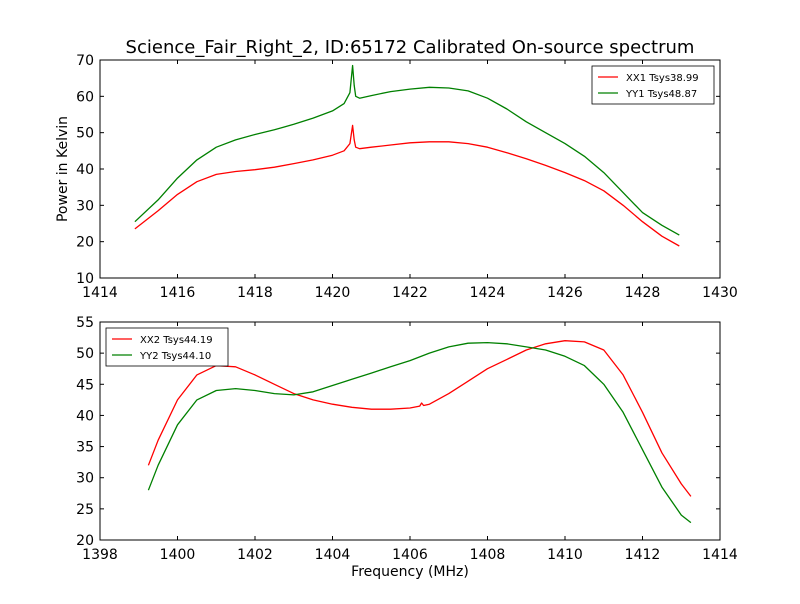 The image size is (800, 604). Describe the element at coordinates (488, 555) in the screenshot. I see `x-tick-label: 1408` at that location.